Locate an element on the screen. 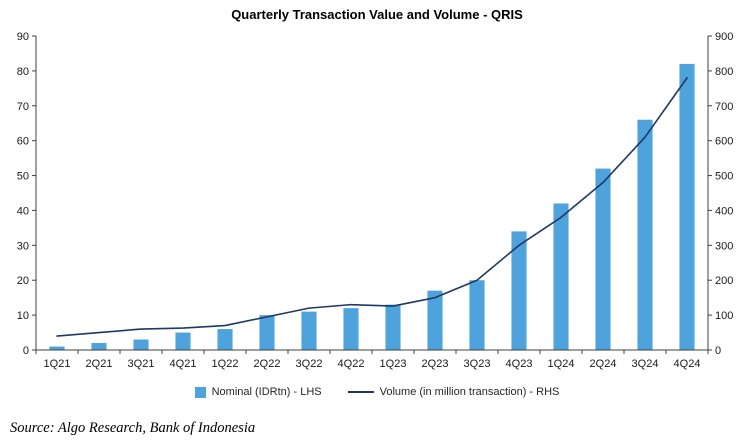 The image size is (754, 445). left-axis-tick-label: 50 is located at coordinates (23, 177).